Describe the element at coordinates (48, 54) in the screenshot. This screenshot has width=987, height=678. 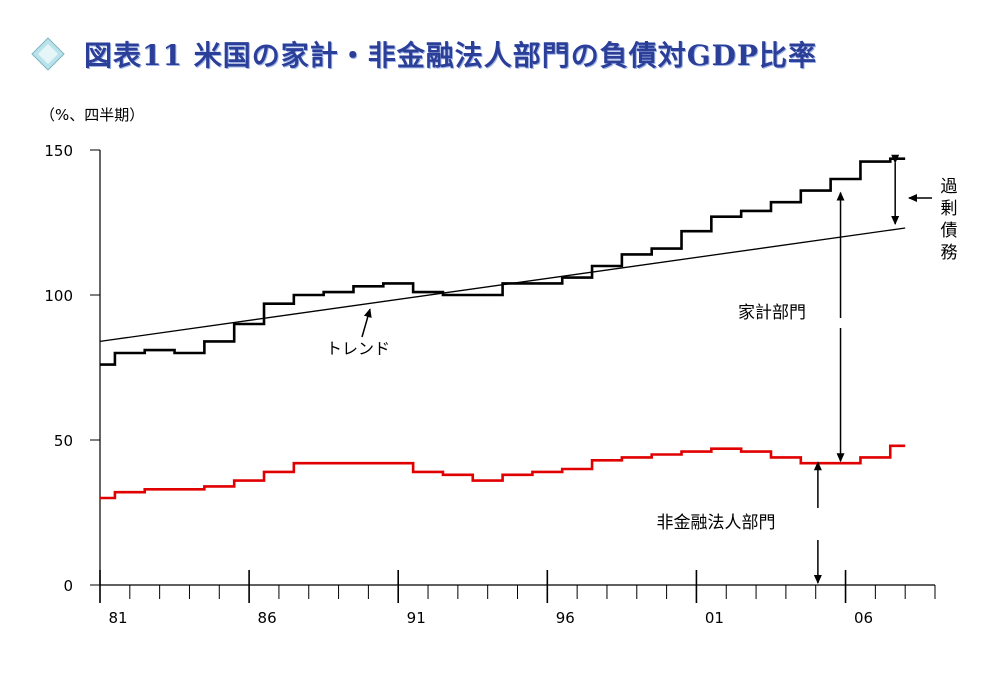
I see `diamond-icon` at that location.